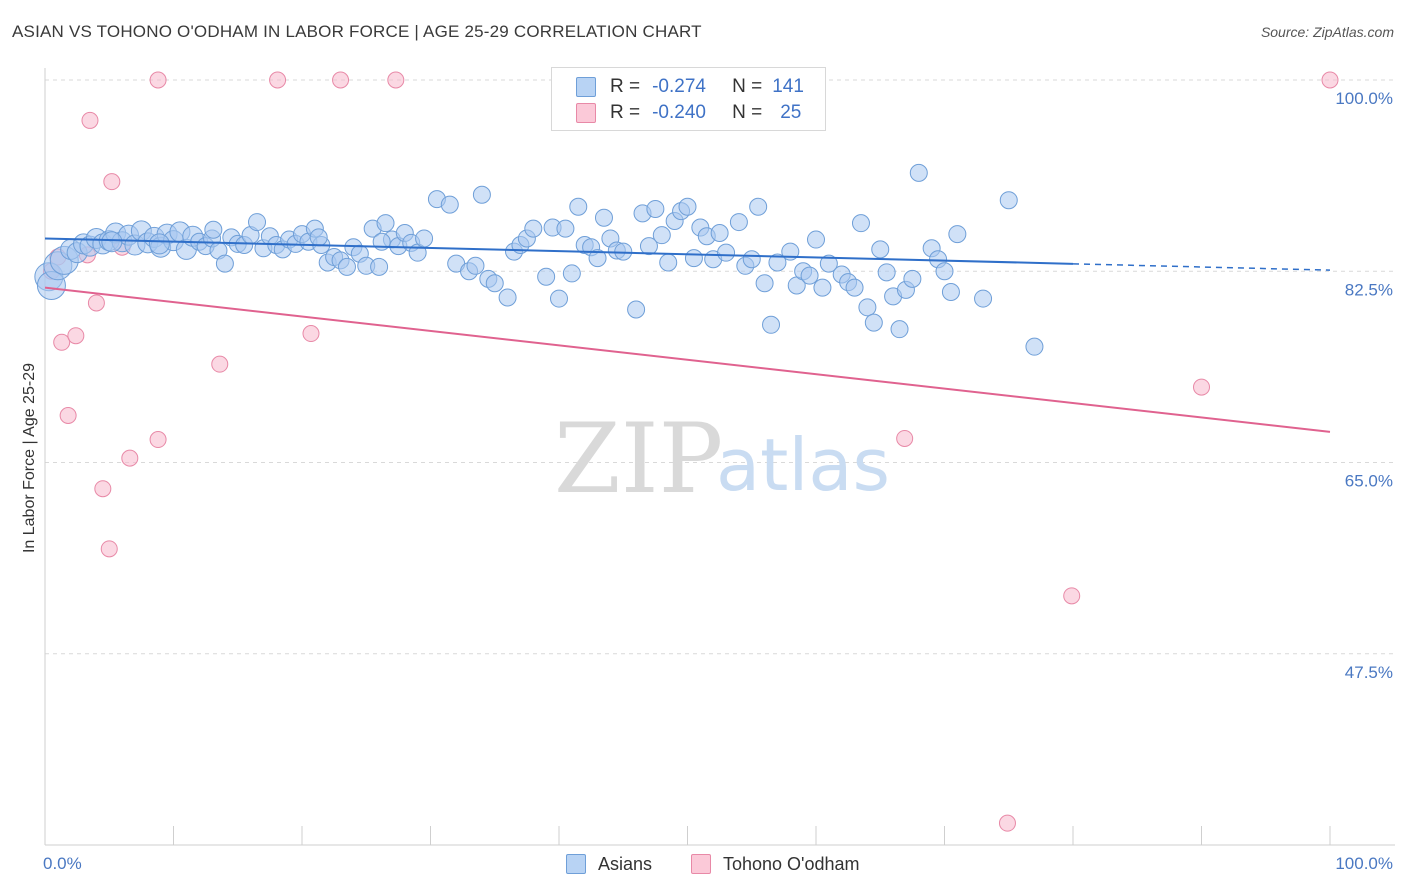 The image size is (1406, 892). I want to click on bottom-swatch-asians, so click(576, 864).